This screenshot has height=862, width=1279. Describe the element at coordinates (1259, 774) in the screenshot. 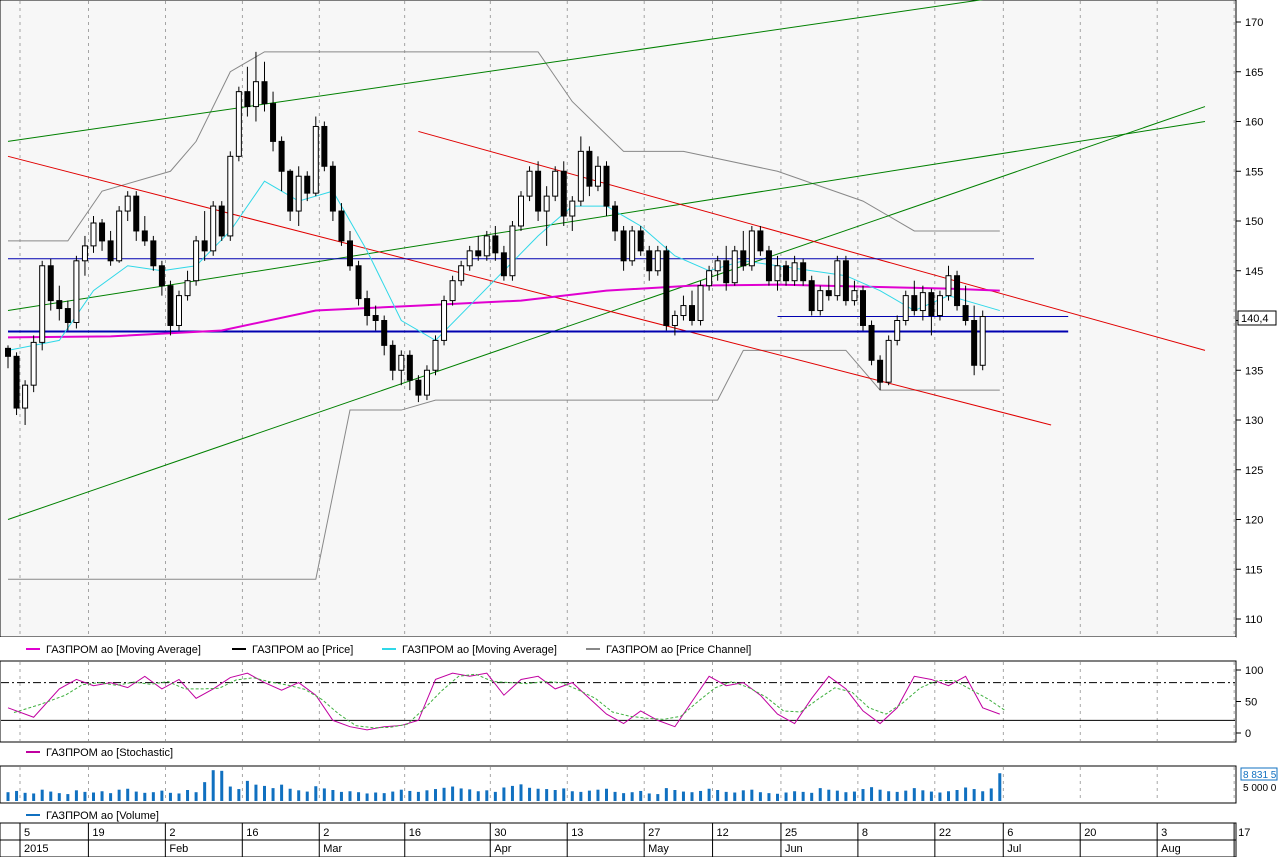

I see `volume-last-box` at that location.